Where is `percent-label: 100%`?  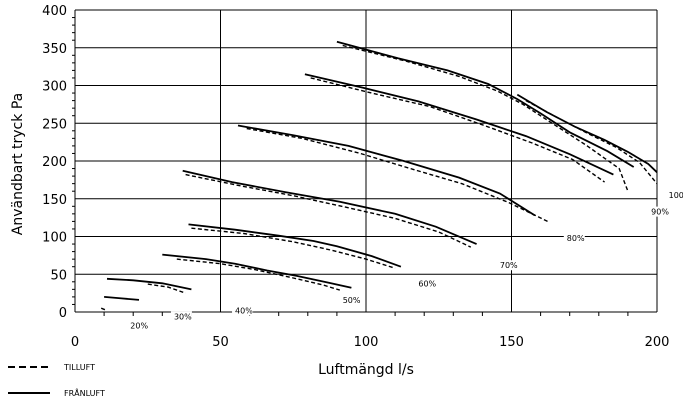 percent-label: 100% is located at coordinates (676, 195).